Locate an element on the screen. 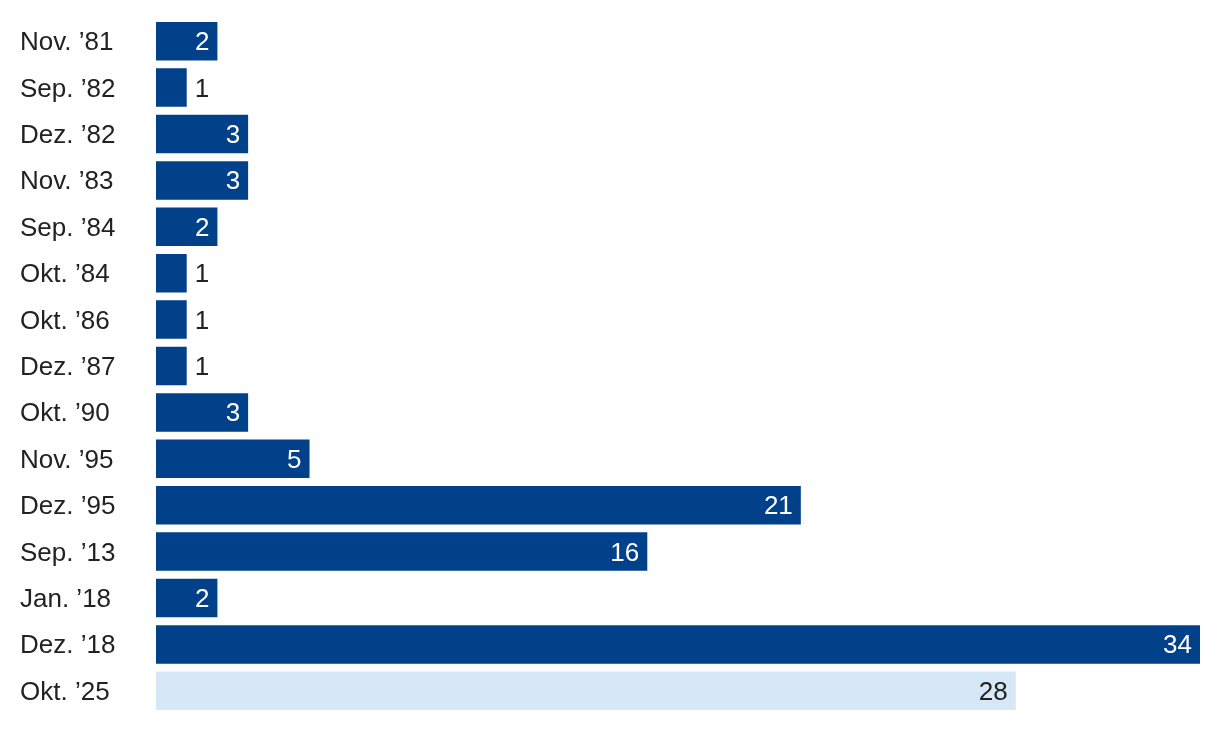 Image resolution: width=1220 pixels, height=732 pixels. y-tick-label: Okt. ’86 is located at coordinates (65, 319).